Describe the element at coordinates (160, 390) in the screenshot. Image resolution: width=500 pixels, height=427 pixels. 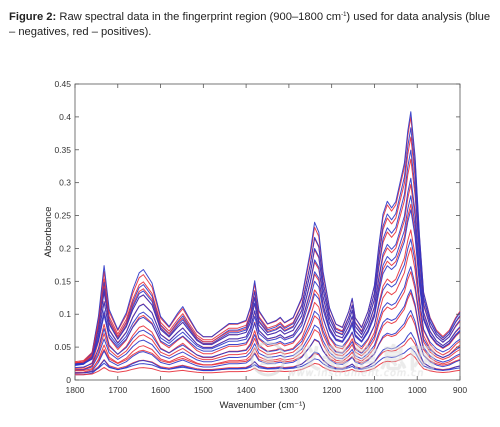
I see `x-tick-label: 1600` at that location.